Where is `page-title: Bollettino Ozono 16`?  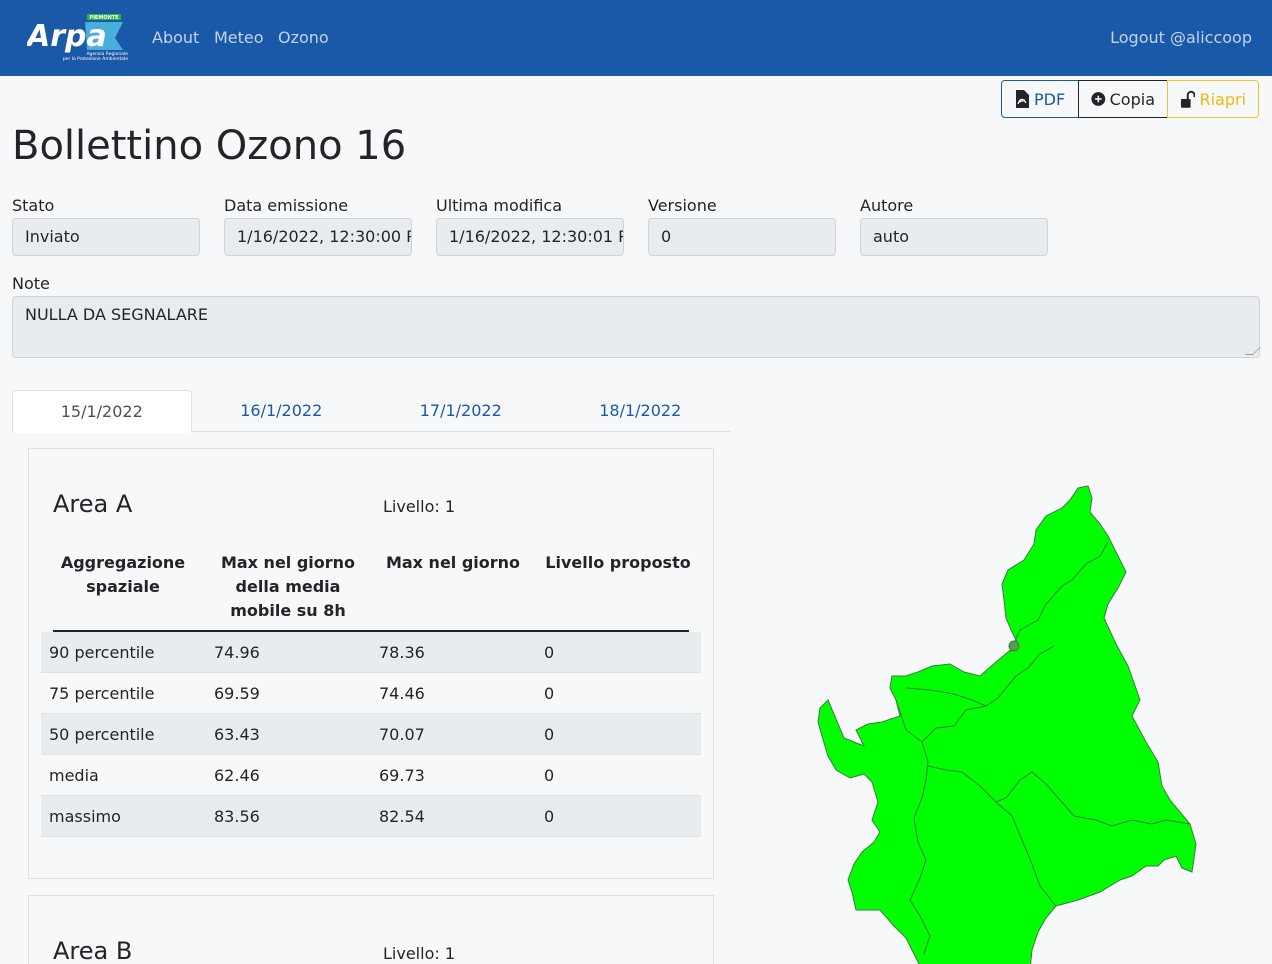
page-title: Bollettino Ozono 16 is located at coordinates (209, 146).